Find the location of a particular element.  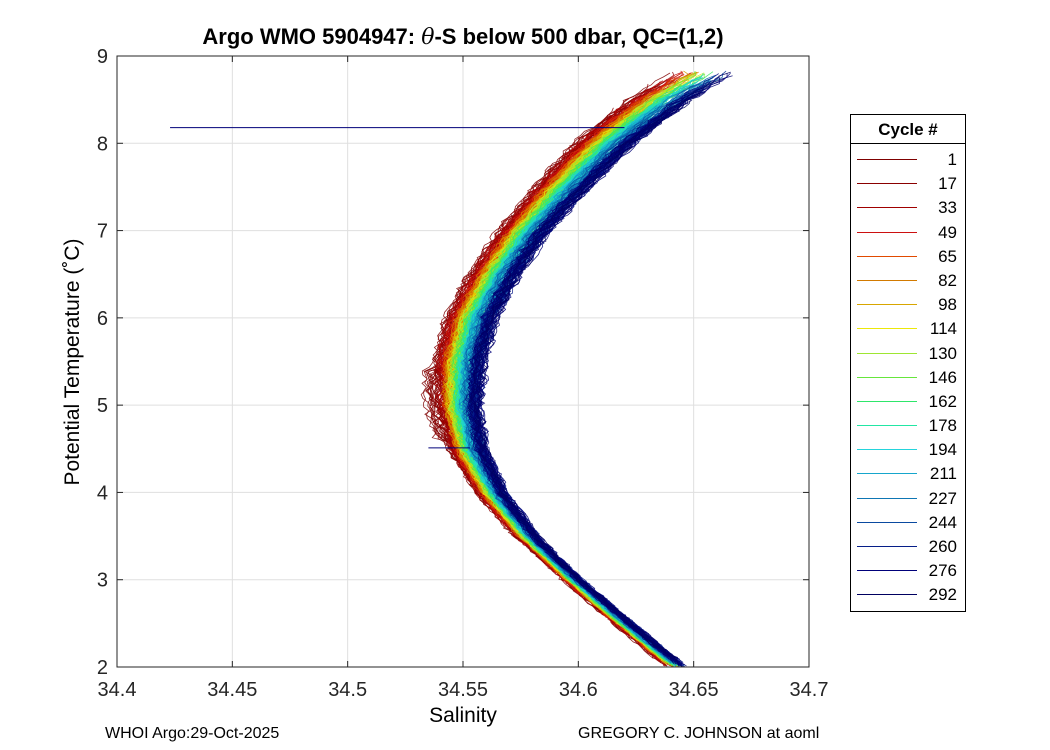

legend-item: 162 is located at coordinates (908, 402).